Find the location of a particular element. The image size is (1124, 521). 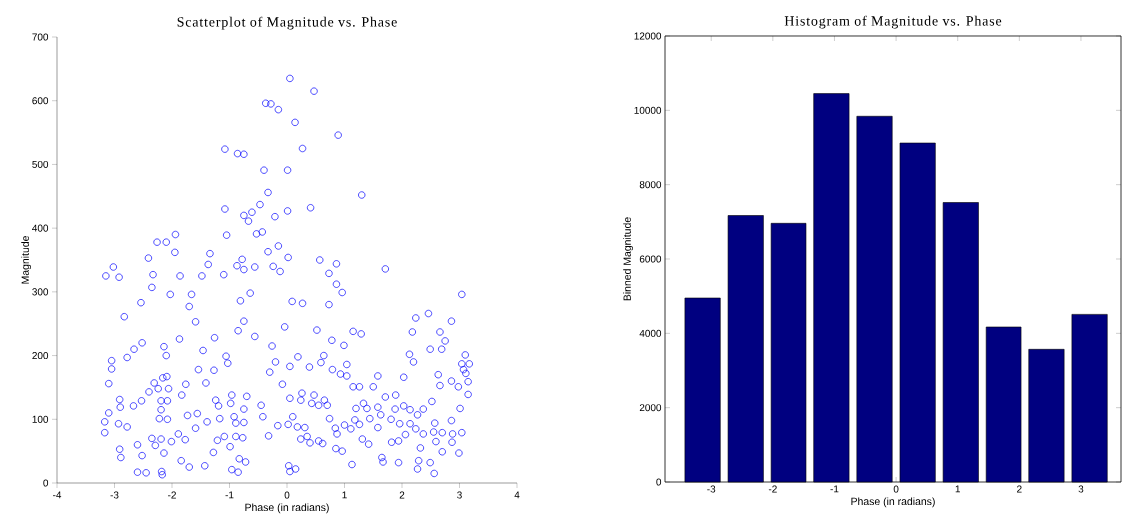

y-tick-label: 700 is located at coordinates (40, 37).